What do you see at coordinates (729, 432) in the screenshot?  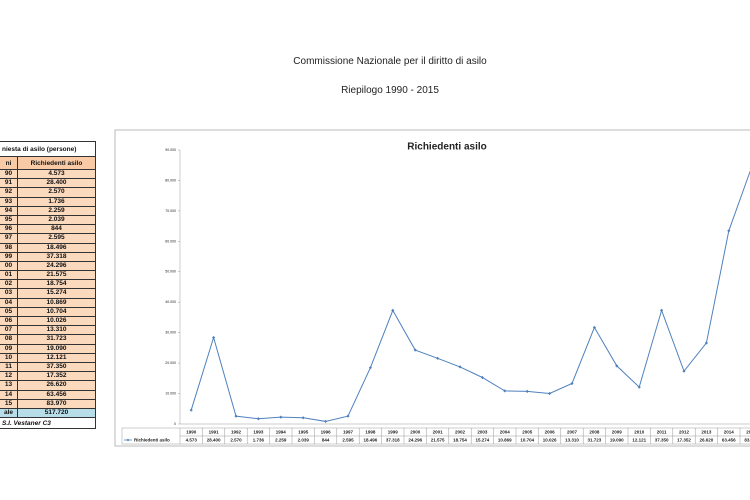 I see `x-tick-label: 2014` at bounding box center [729, 432].